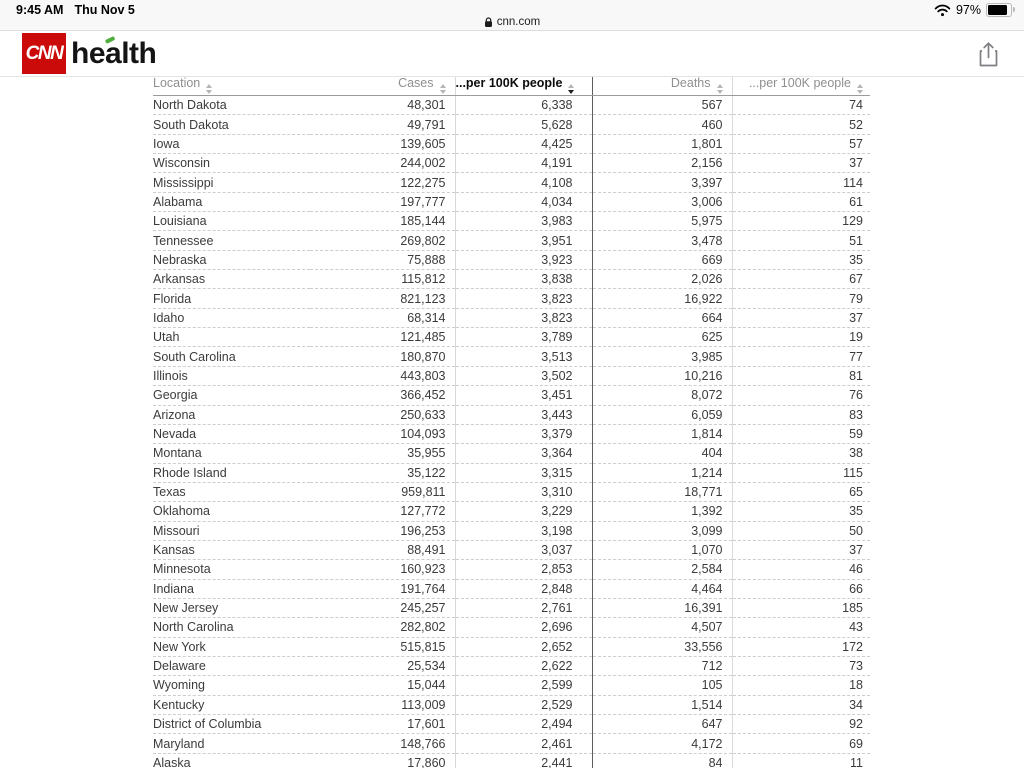 The height and width of the screenshot is (768, 1024). What do you see at coordinates (800, 760) in the screenshot?
I see `cell-deaths-per-100k: 11` at bounding box center [800, 760].